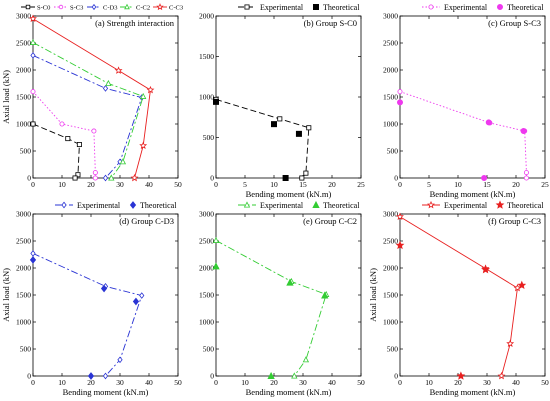 Image resolution: width=550 pixels, height=401 pixels. I want to click on panel-title: (b) Group S-C0, so click(330, 23).